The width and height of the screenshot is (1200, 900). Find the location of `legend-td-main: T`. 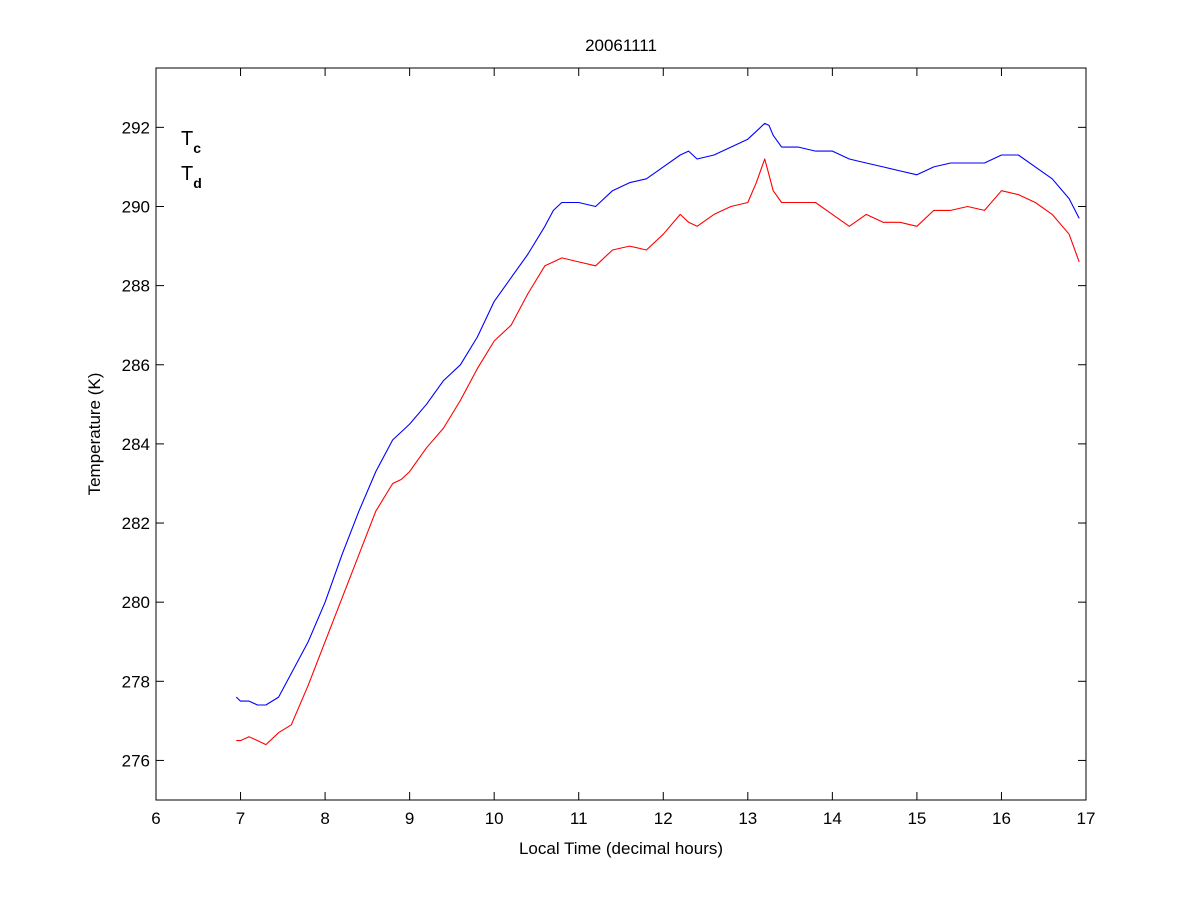

legend-td-main: T is located at coordinates (187, 174).